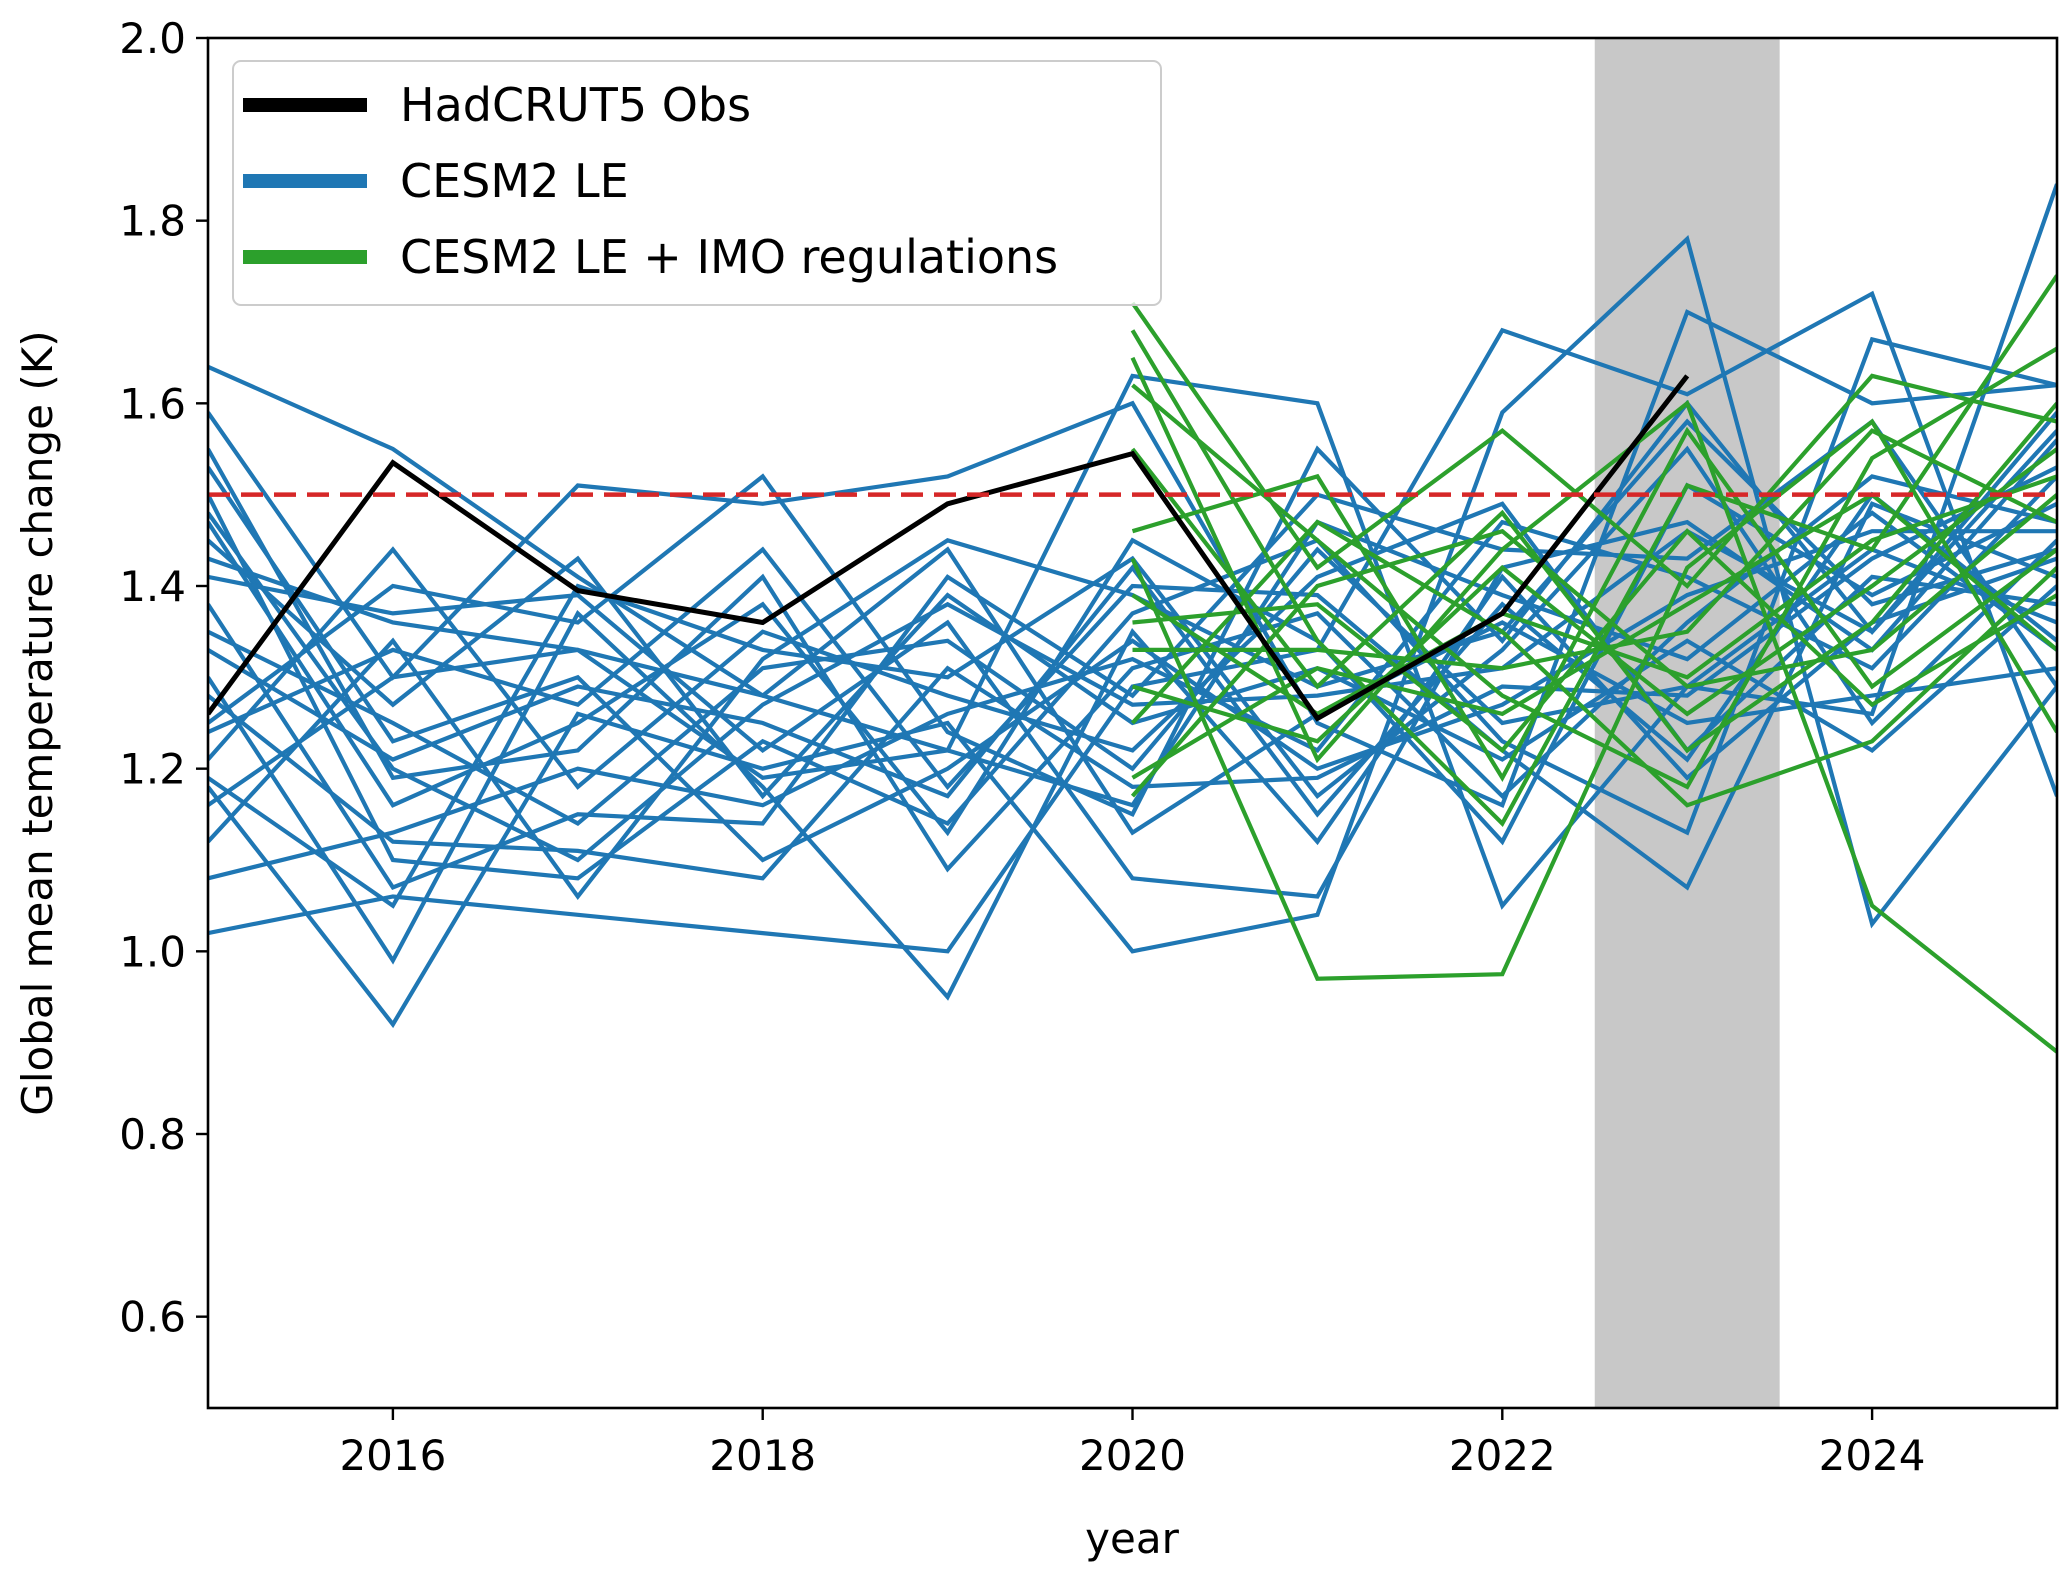 The image size is (2067, 1582). Describe the element at coordinates (152, 1134) in the screenshot. I see `y-tick-label: 0.8` at that location.